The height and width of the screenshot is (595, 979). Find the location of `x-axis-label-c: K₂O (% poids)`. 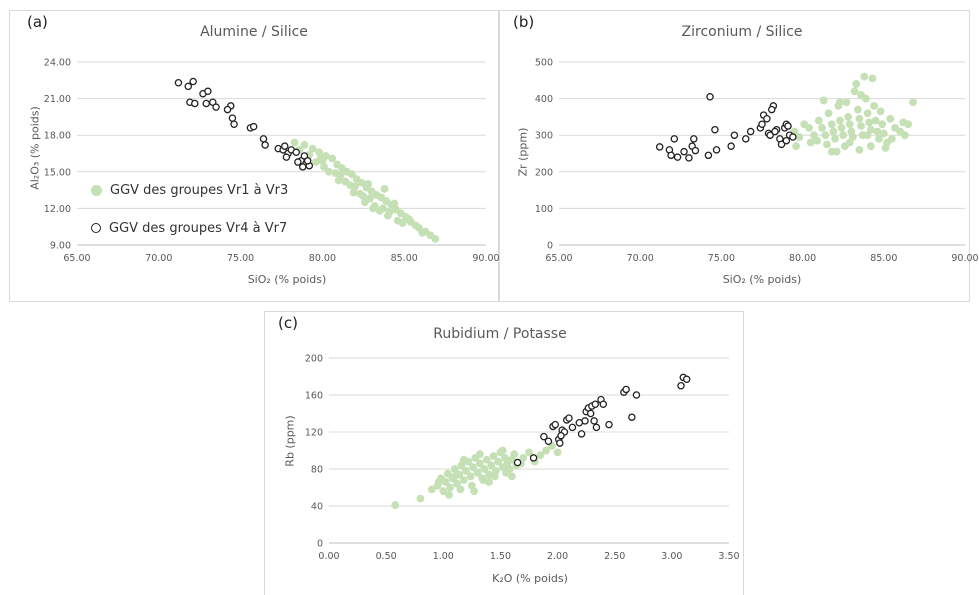

x-axis-label-c: K₂O (% poids) is located at coordinates (530, 578).